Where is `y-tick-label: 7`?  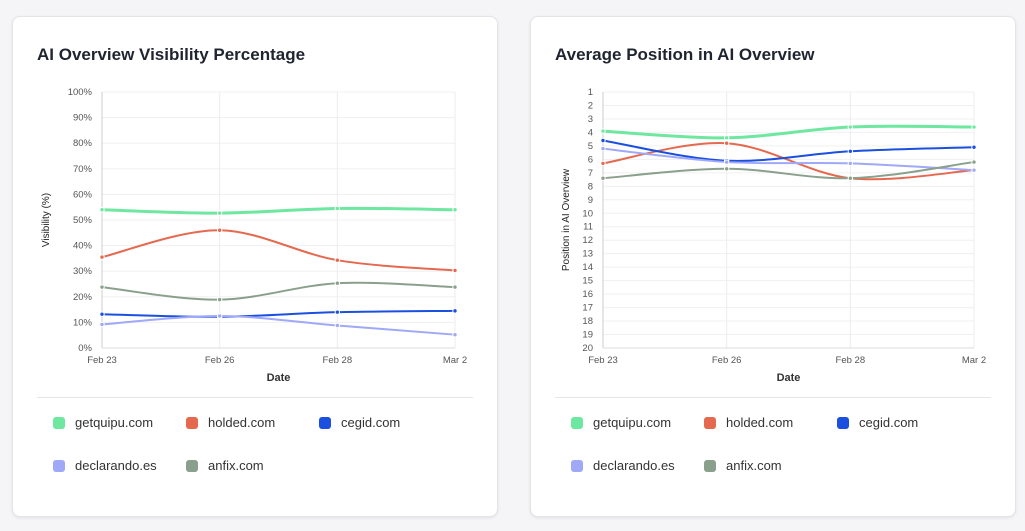 y-tick-label: 7 is located at coordinates (590, 173).